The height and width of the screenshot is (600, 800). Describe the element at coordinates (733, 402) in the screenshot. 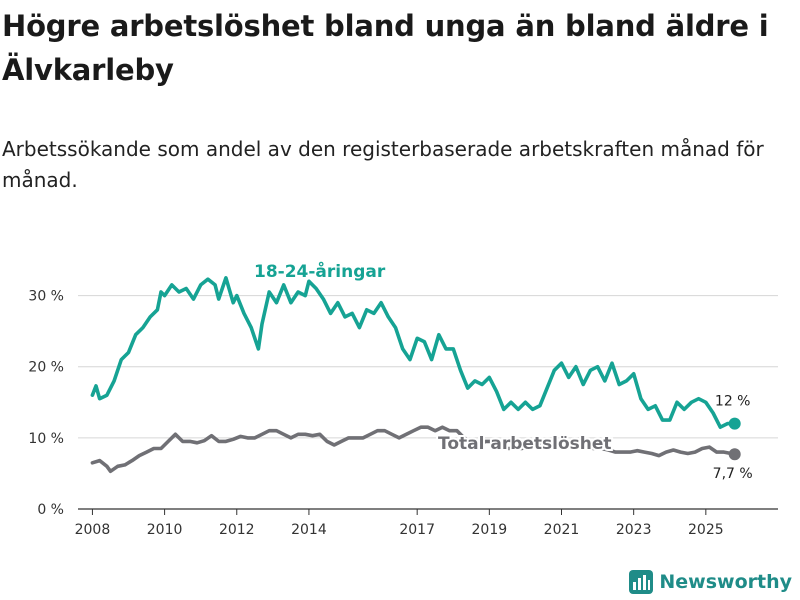

I see `end-label-18-24: 12 %` at that location.